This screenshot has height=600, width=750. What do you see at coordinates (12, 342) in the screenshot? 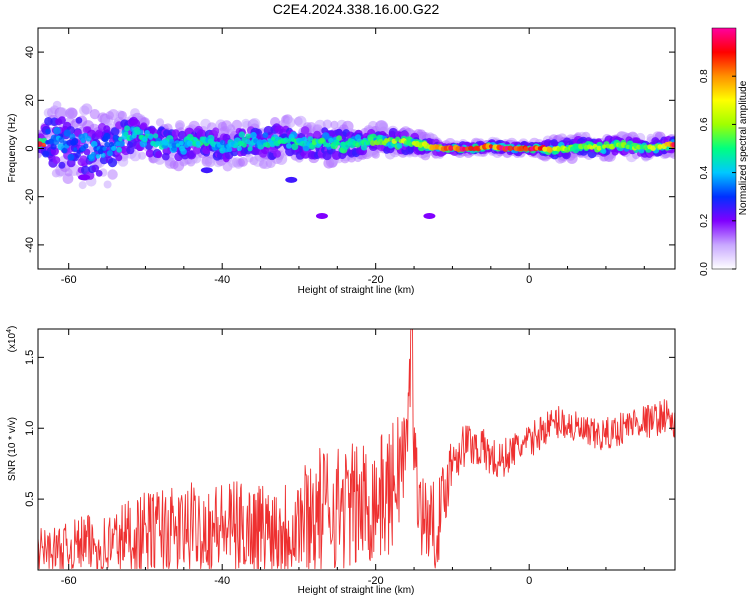
I see `snr-multiplier-base: (x10` at bounding box center [12, 342].